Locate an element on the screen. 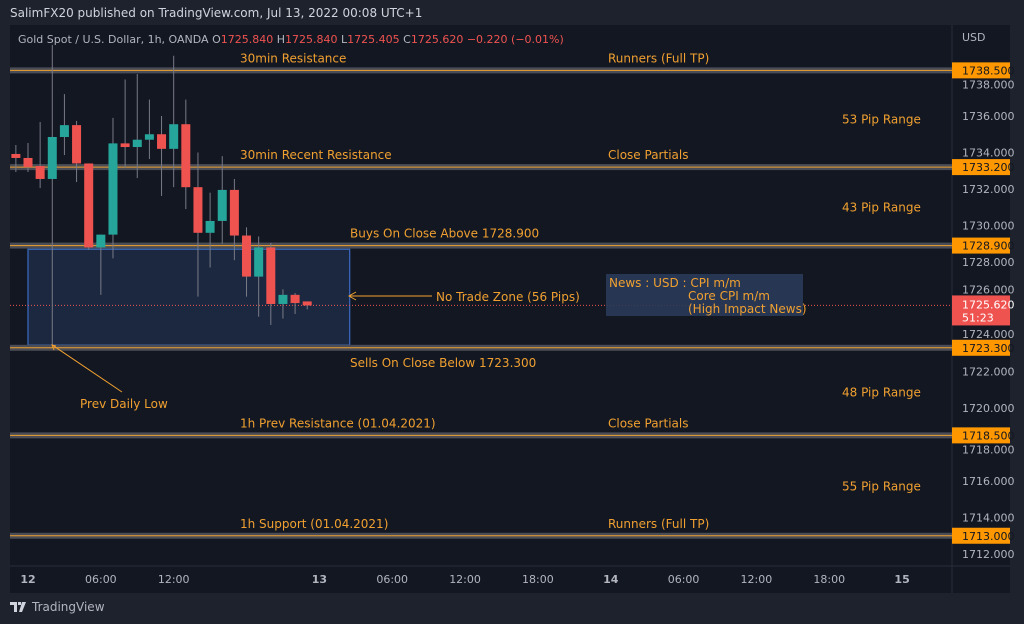 This screenshot has height=624, width=1024. price-tick-label: 1734.000 is located at coordinates (988, 153).